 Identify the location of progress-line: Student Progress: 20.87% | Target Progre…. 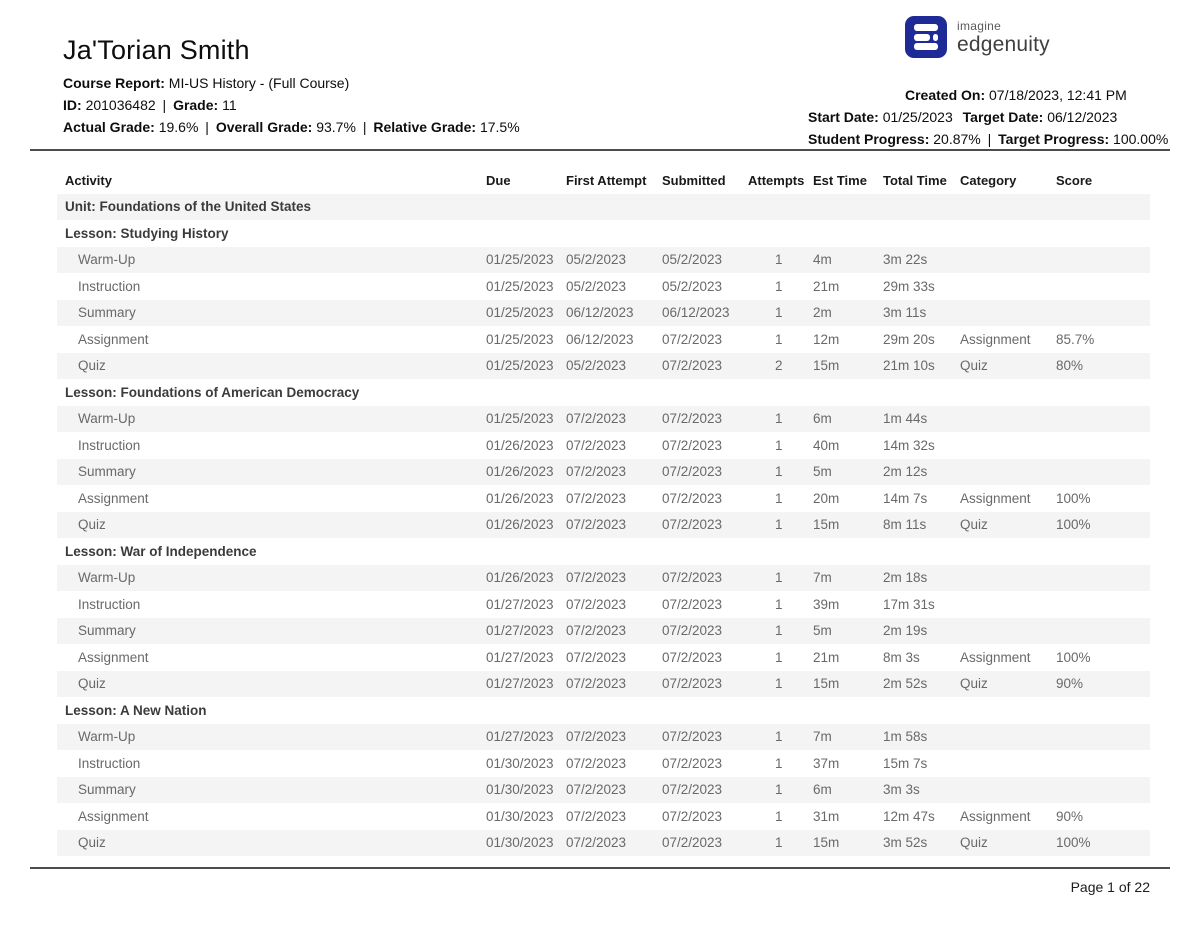
(1003, 139).